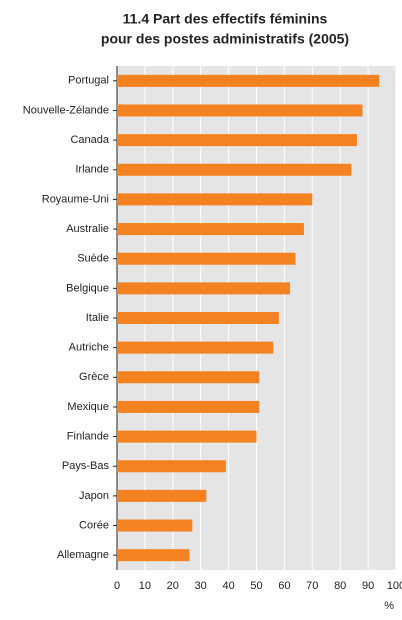  I want to click on x-tick-label: 100, so click(394, 586).